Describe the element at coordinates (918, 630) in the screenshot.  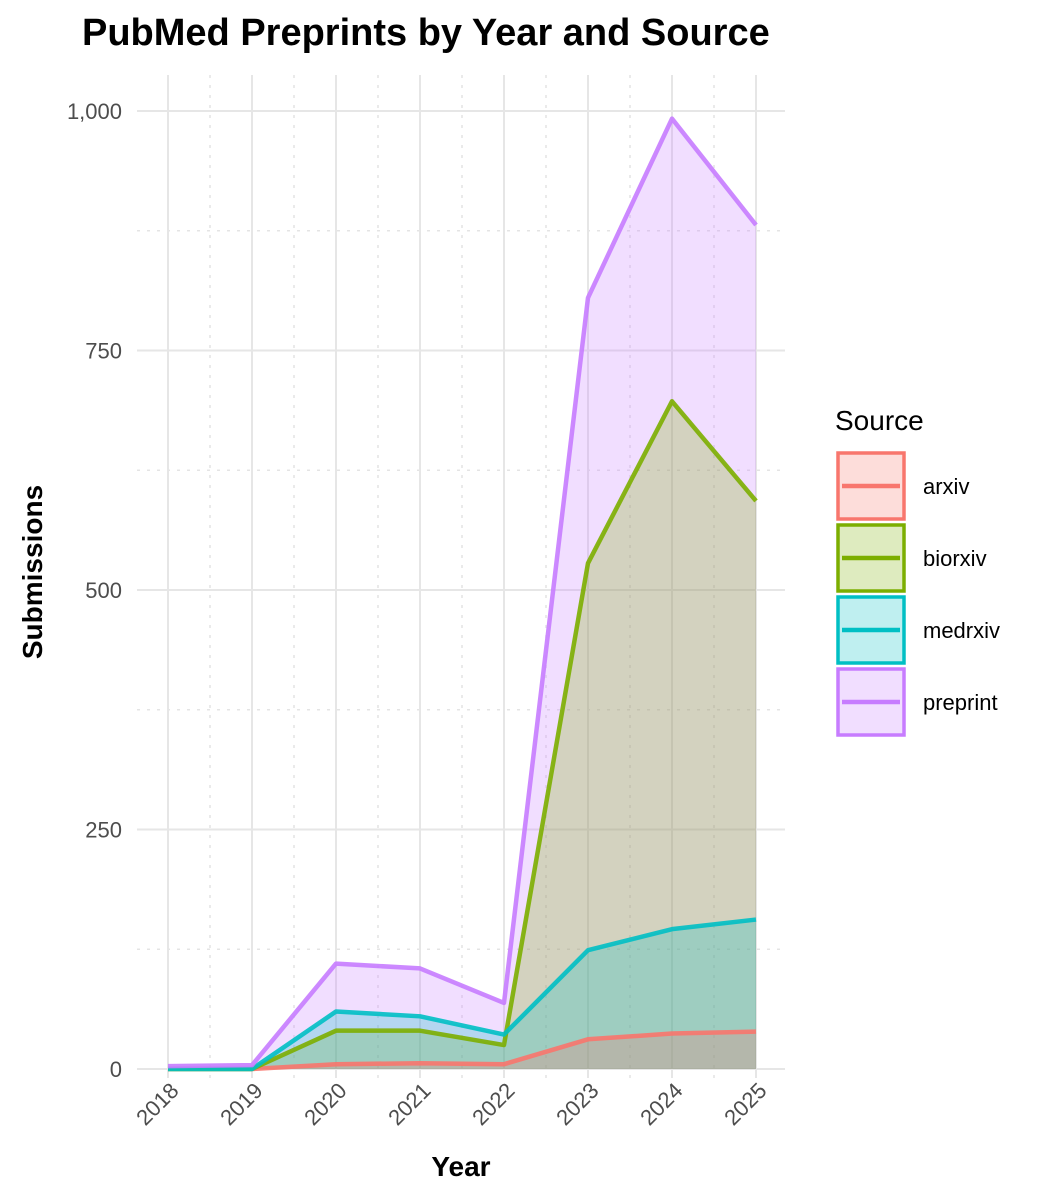
I see `legend-item-medrxiv: medrxiv` at that location.